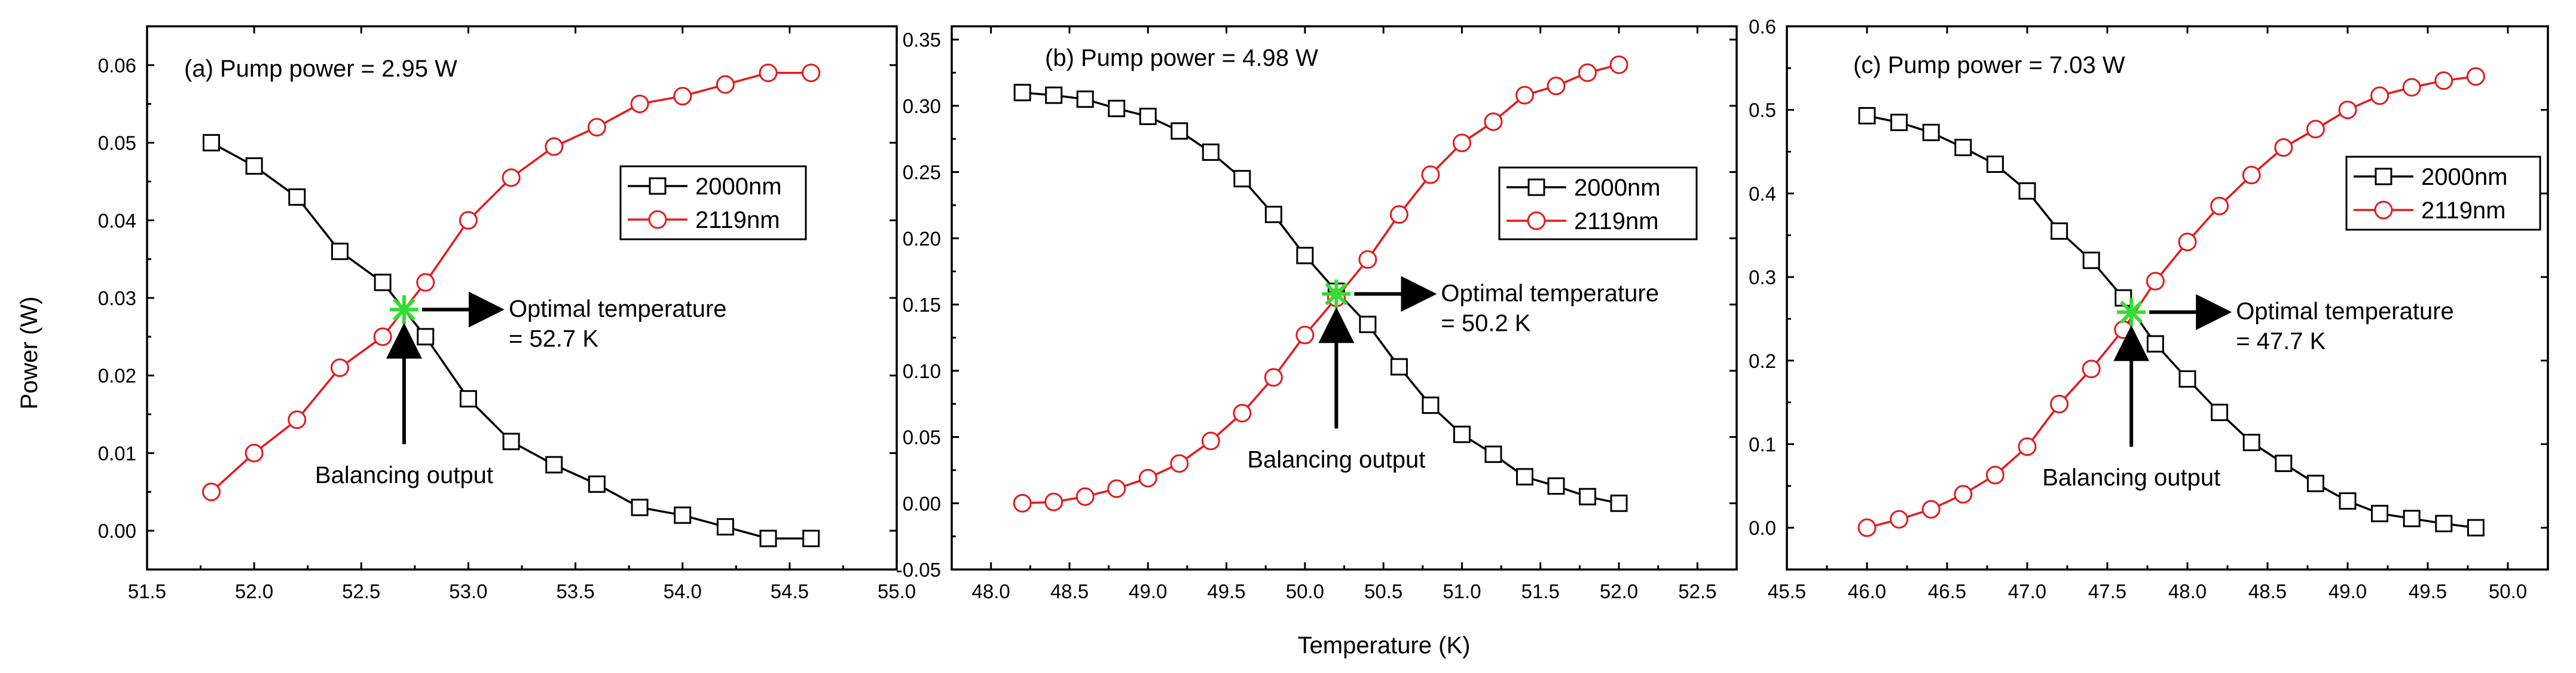 This screenshot has width=2576, height=673. What do you see at coordinates (922, 371) in the screenshot?
I see `chart-2-y-tick-label: 0.10` at bounding box center [922, 371].